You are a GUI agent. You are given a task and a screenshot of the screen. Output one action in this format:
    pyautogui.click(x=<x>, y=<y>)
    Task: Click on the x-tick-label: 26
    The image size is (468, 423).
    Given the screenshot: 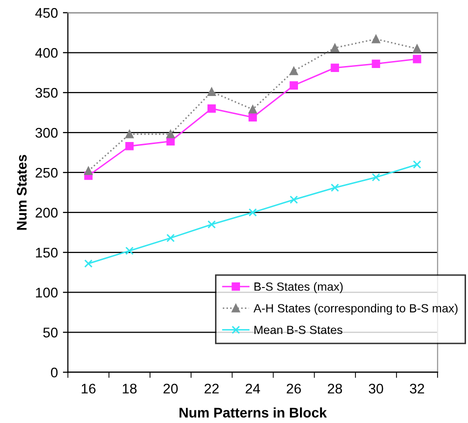 What is the action you would take?
    pyautogui.click(x=293, y=389)
    